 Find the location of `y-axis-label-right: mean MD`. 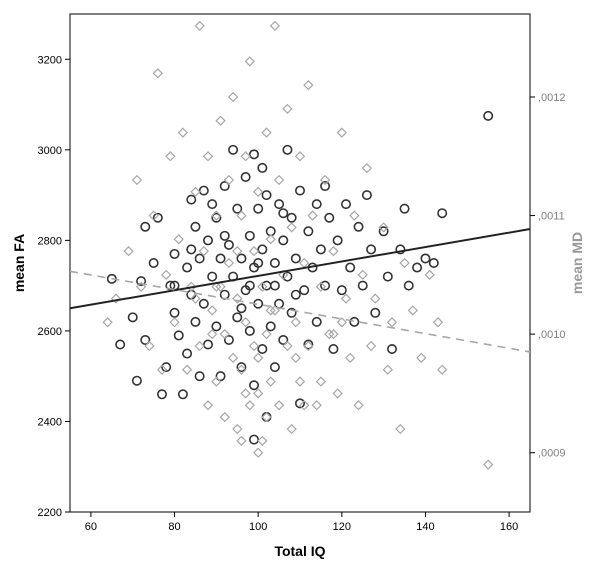

y-axis-label-right: mean MD is located at coordinates (577, 263).